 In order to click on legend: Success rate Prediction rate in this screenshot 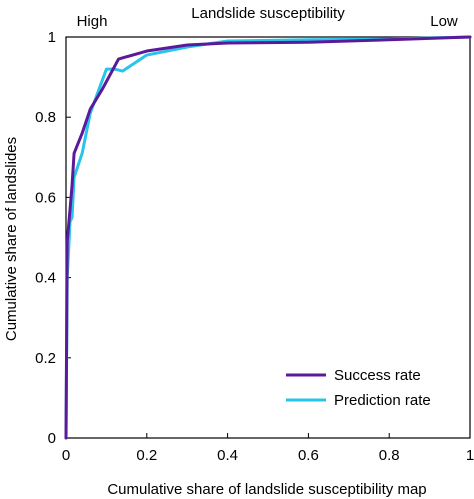, I will do `click(358, 388)`.